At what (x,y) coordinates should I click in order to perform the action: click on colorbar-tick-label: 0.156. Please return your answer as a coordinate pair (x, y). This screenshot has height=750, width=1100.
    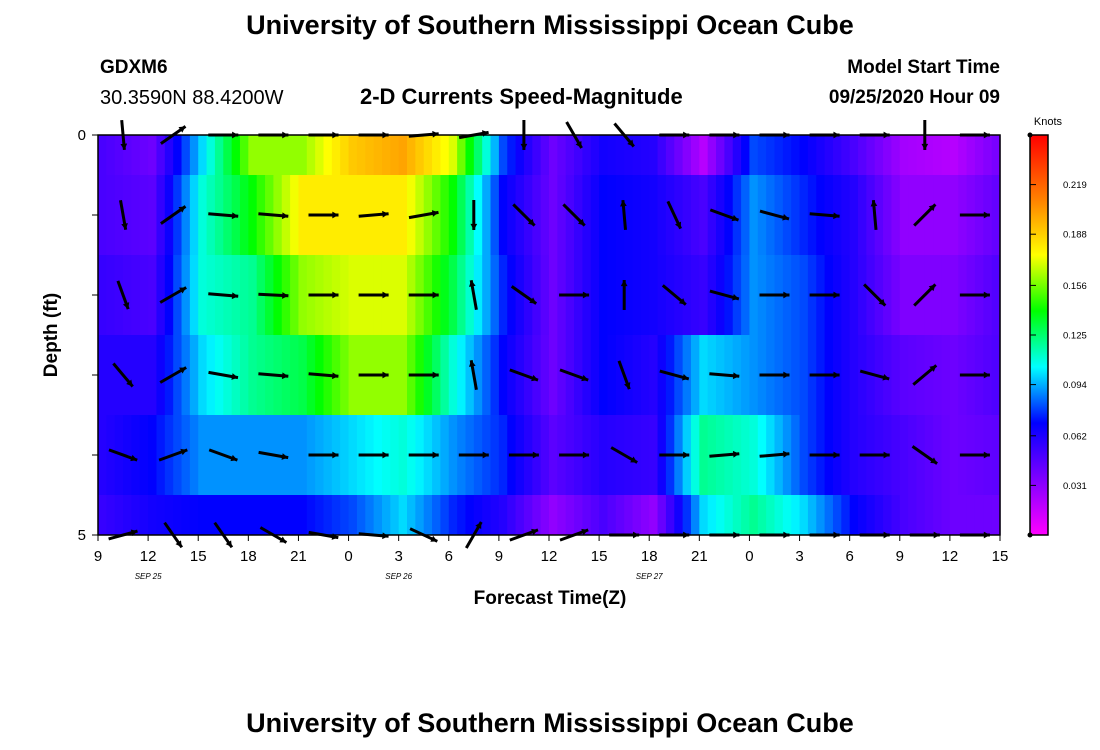
    Looking at the image, I should click on (1075, 286).